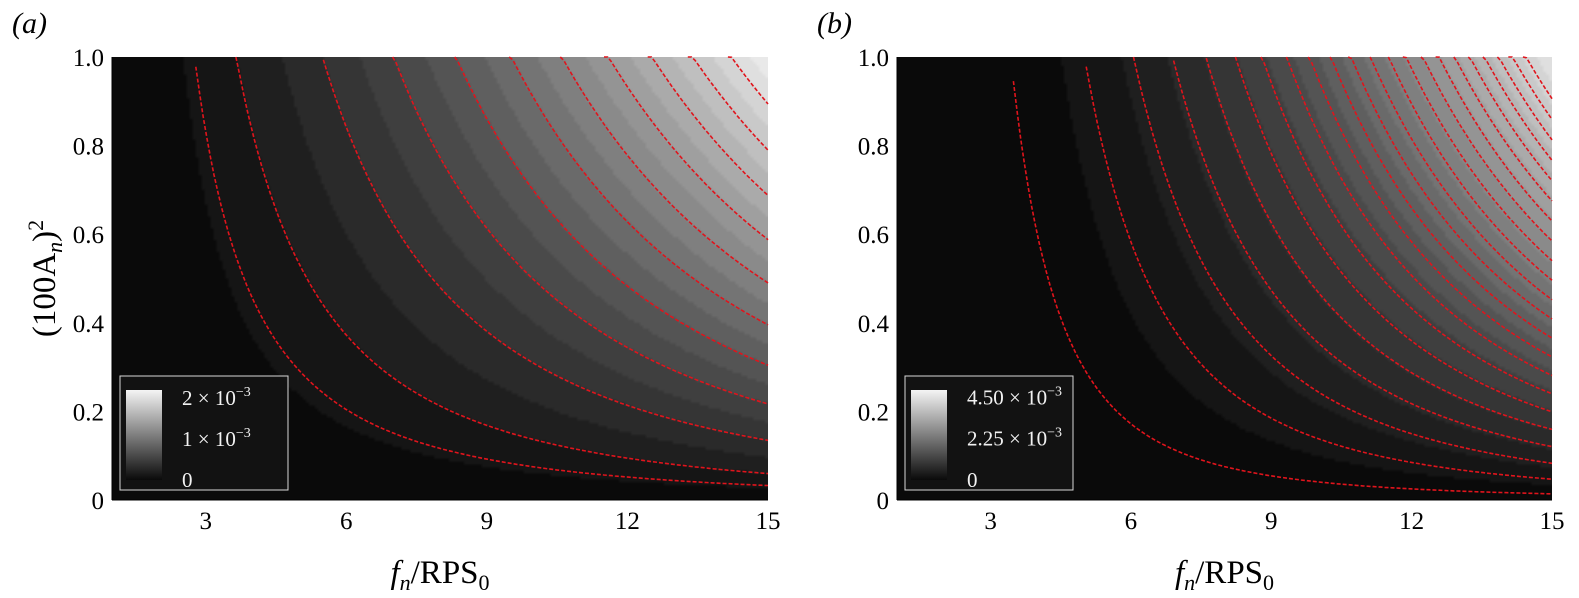 This screenshot has width=1579, height=598. What do you see at coordinates (216, 438) in the screenshot?
I see `colorbar-label: 1 × 10⁻³` at bounding box center [216, 438].